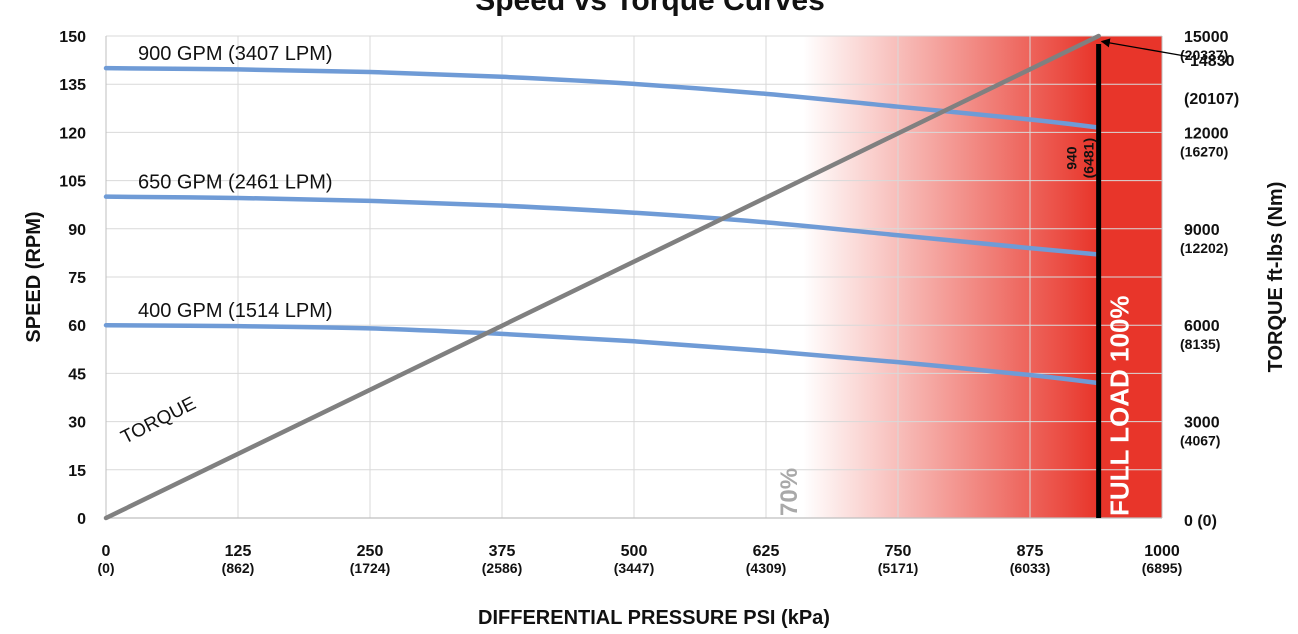 The image size is (1298, 634). What do you see at coordinates (81, 519) in the screenshot?
I see `y-tick-label-left: 0` at bounding box center [81, 519].